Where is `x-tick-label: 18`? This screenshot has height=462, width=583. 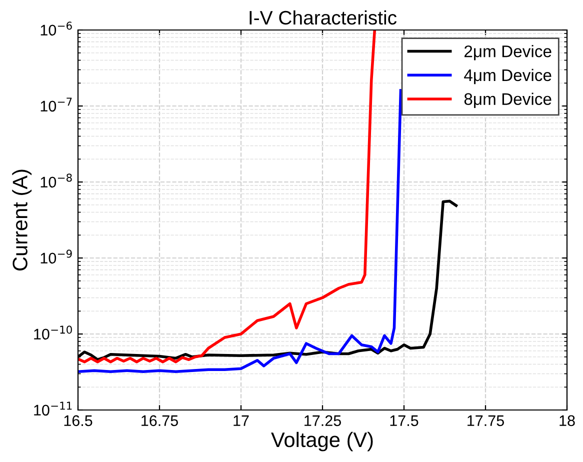
x-tick-label: 18 is located at coordinates (567, 420).